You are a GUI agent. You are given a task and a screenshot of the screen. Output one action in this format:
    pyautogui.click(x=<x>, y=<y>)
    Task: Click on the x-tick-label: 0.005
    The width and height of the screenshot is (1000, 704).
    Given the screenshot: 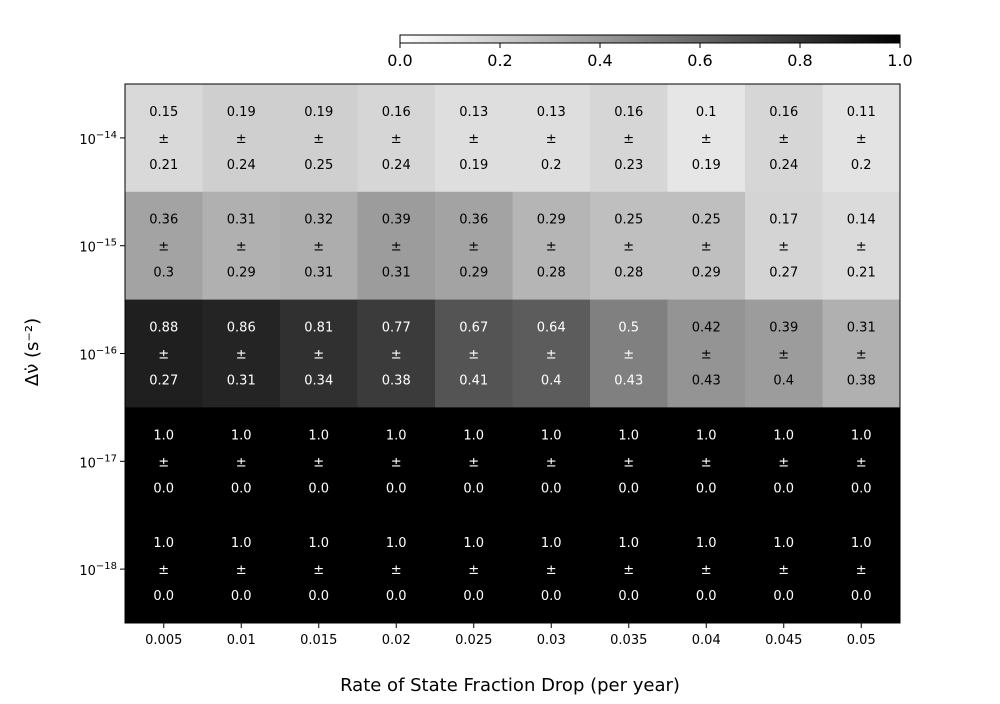 What is the action you would take?
    pyautogui.click(x=163, y=640)
    